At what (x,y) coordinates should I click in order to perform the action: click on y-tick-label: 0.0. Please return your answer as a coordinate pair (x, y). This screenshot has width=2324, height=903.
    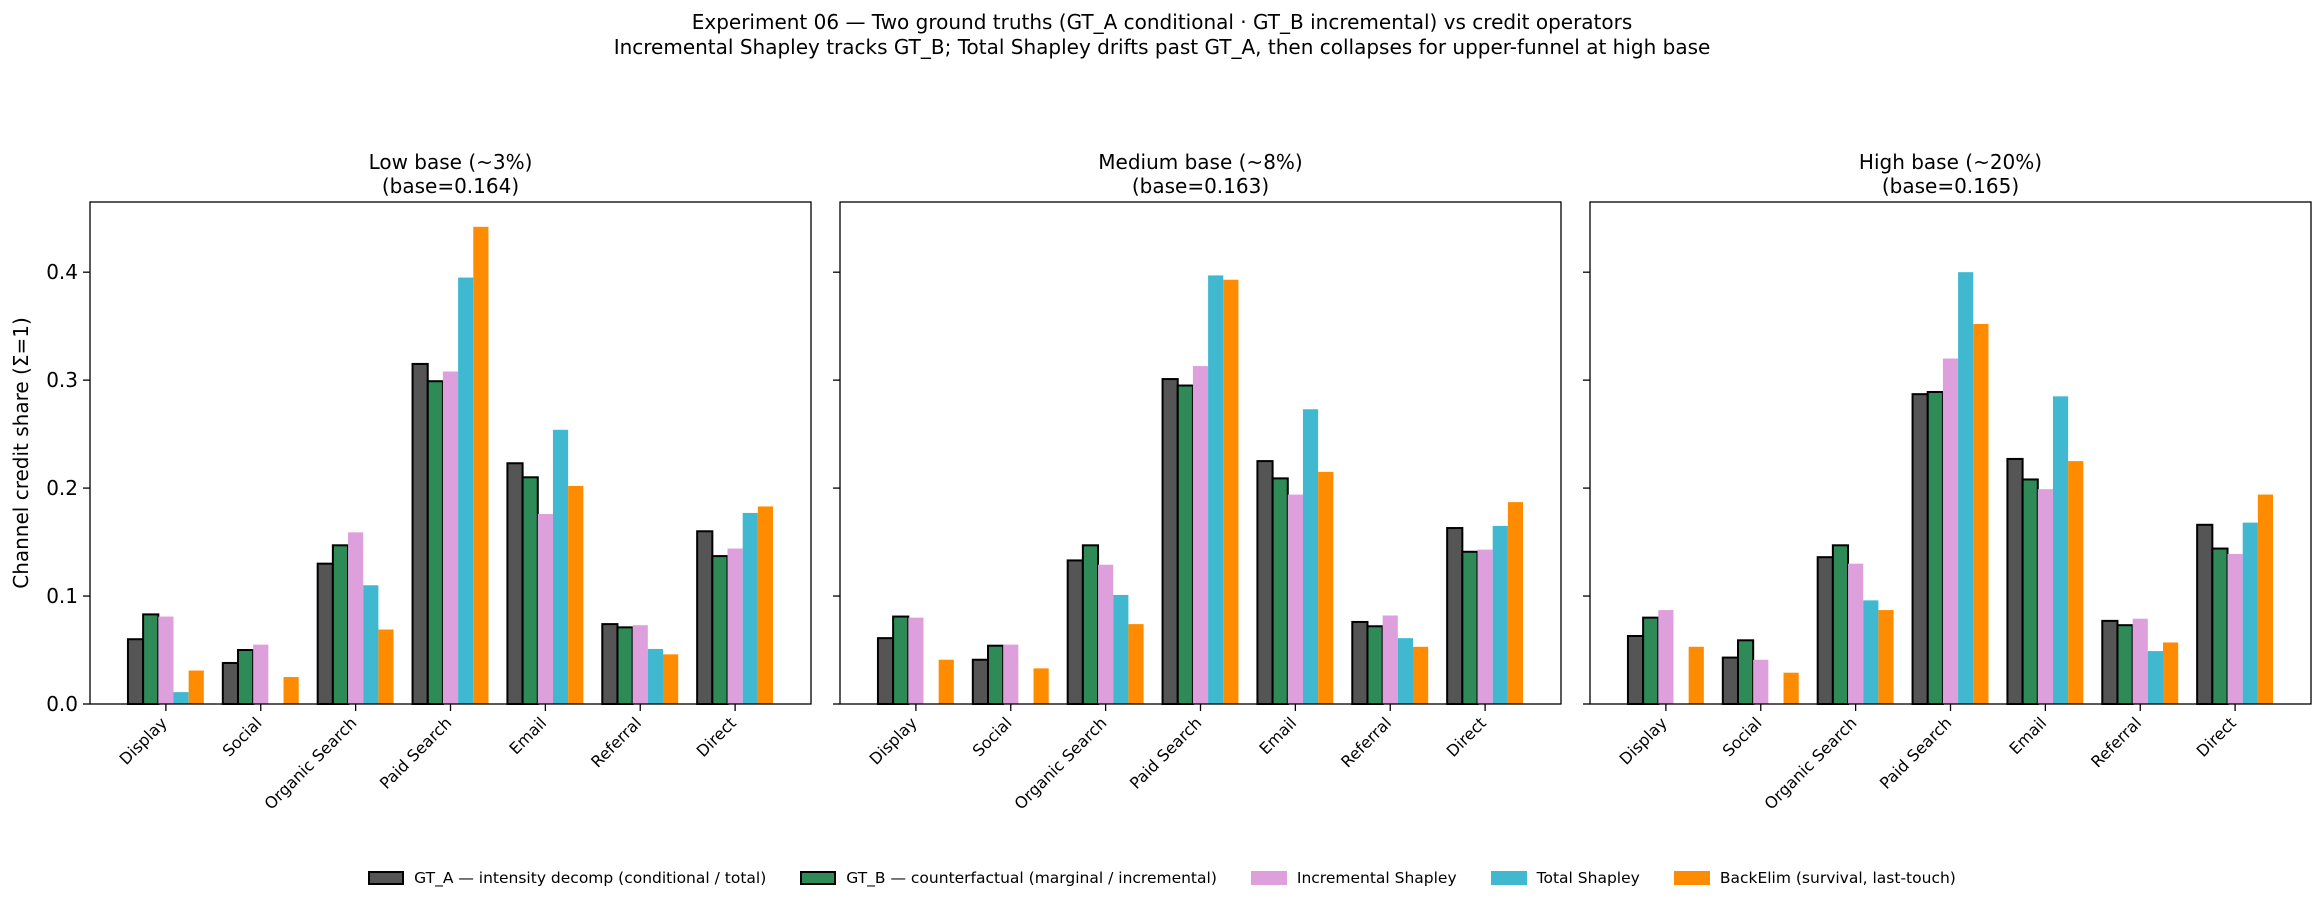
    Looking at the image, I should click on (62, 704).